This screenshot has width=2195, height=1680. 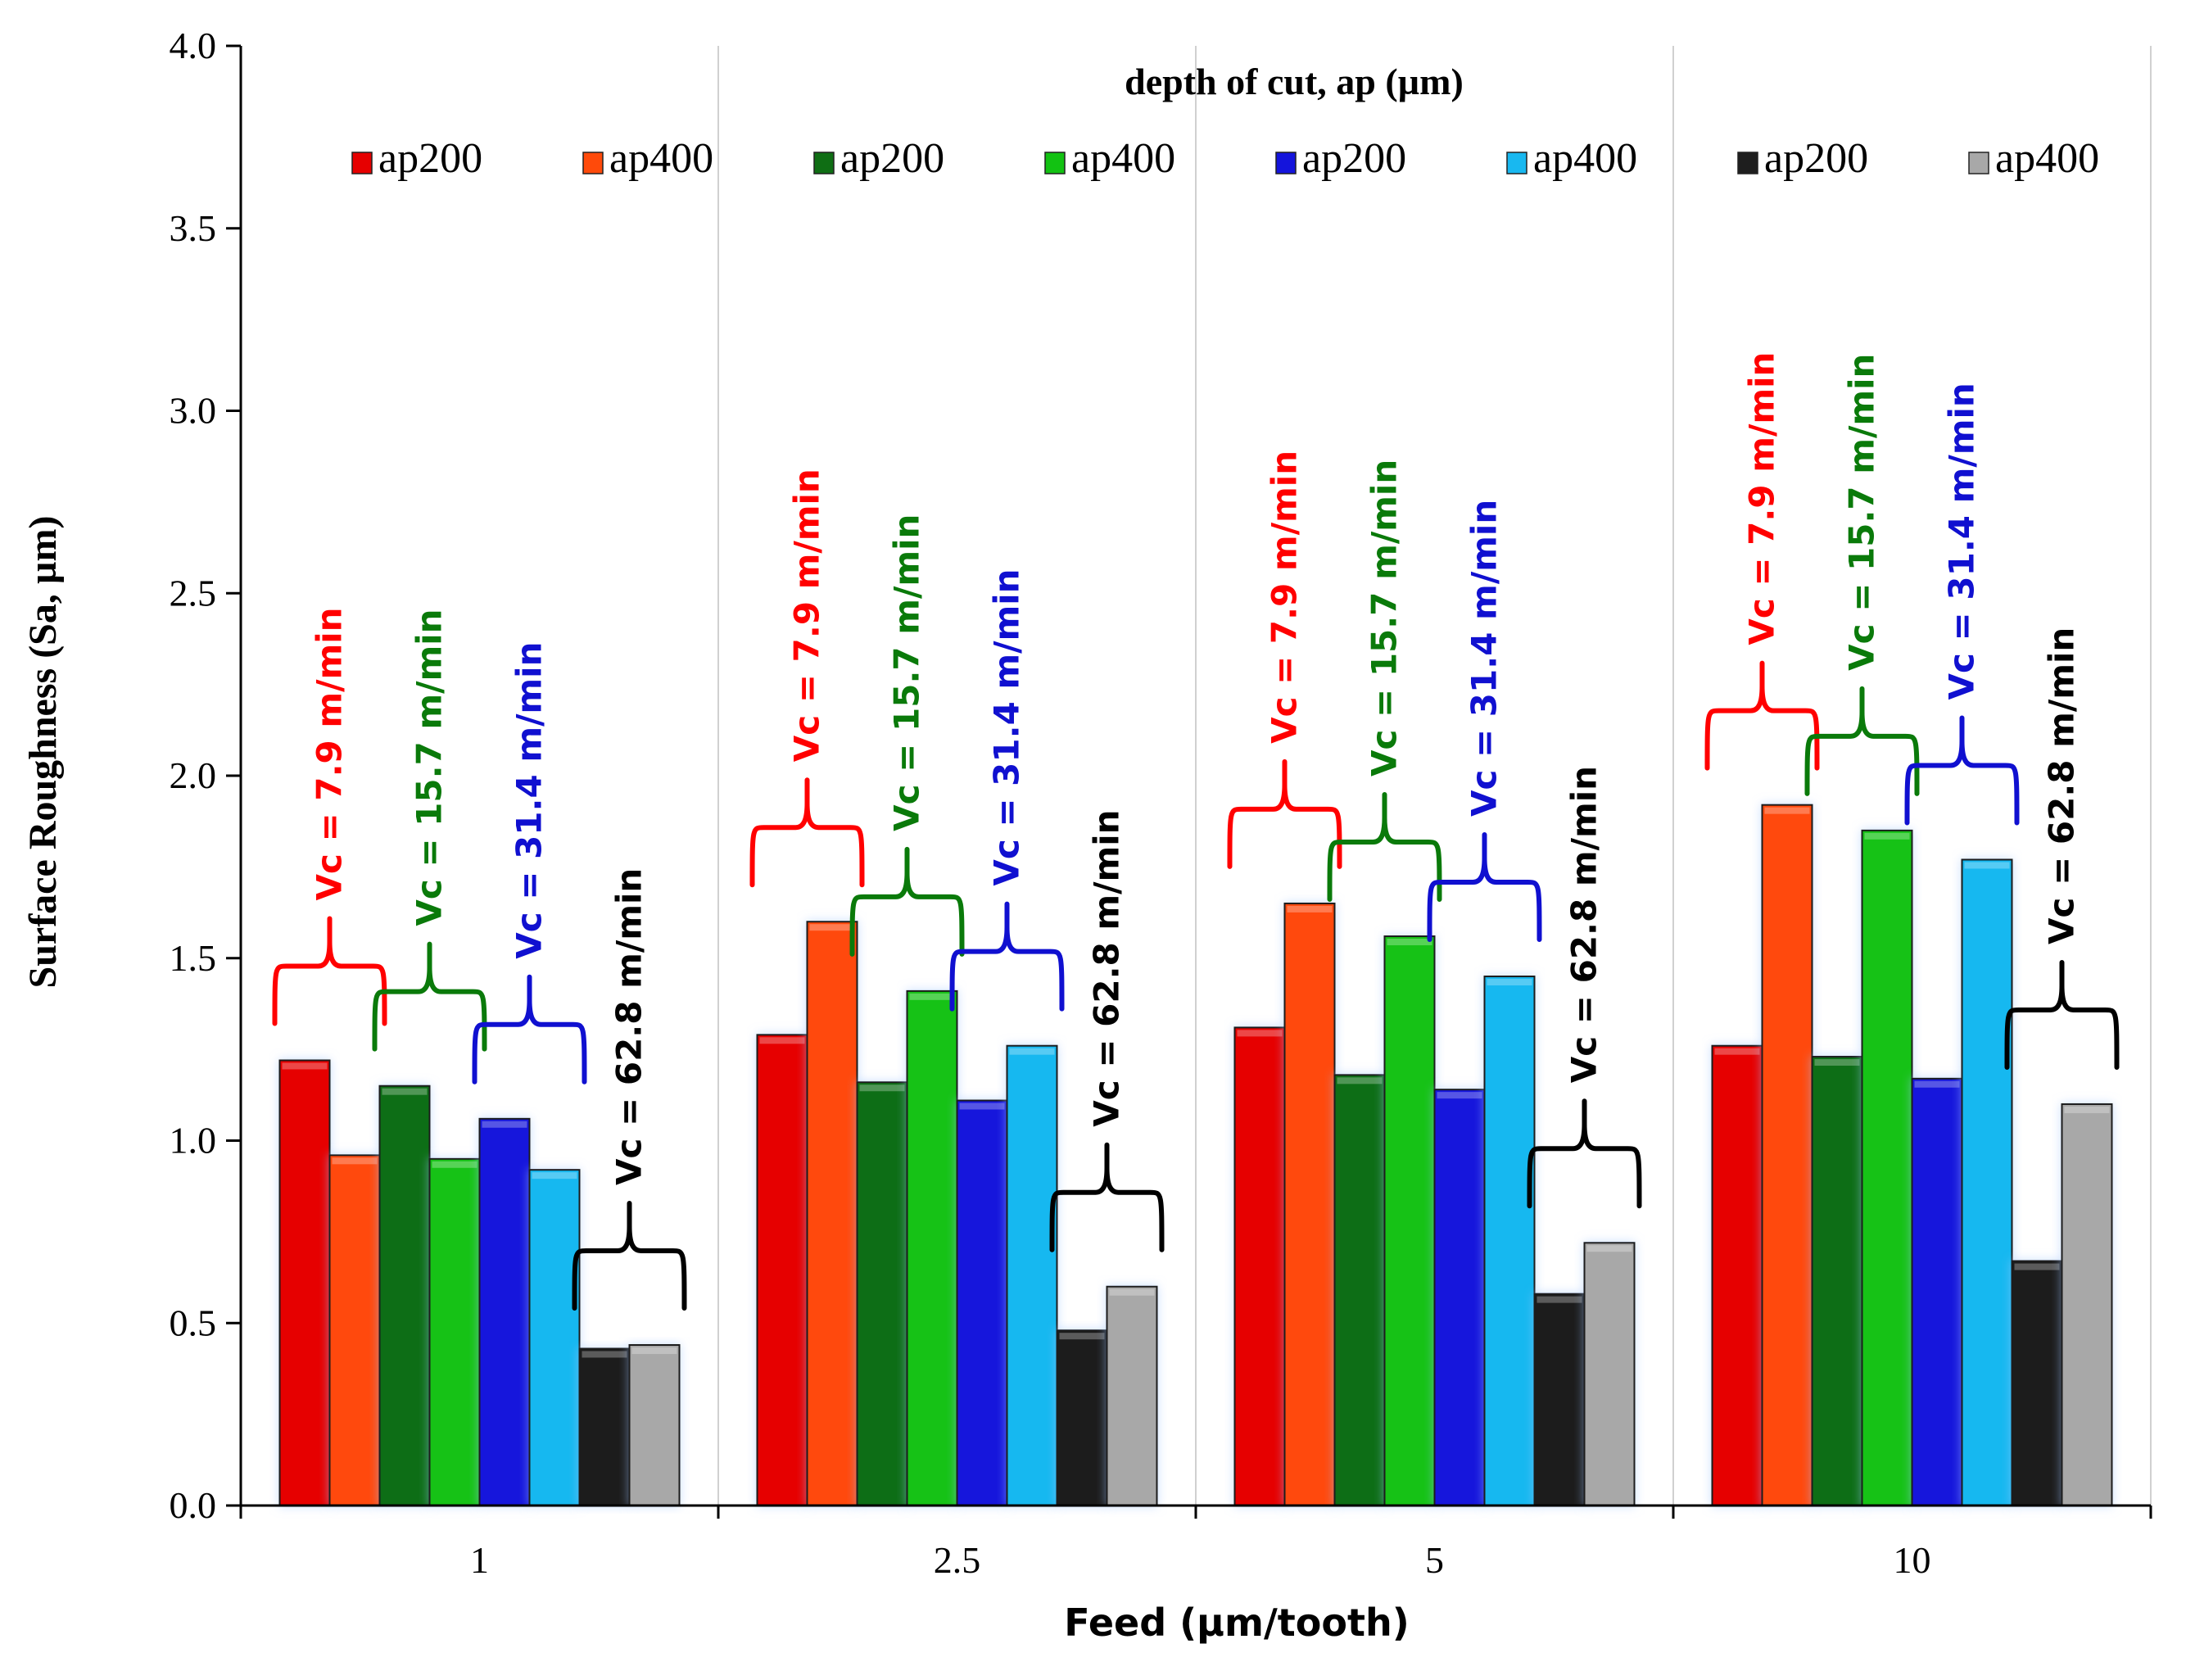 I want to click on y-tick-label: 1.0, so click(x=193, y=1141).